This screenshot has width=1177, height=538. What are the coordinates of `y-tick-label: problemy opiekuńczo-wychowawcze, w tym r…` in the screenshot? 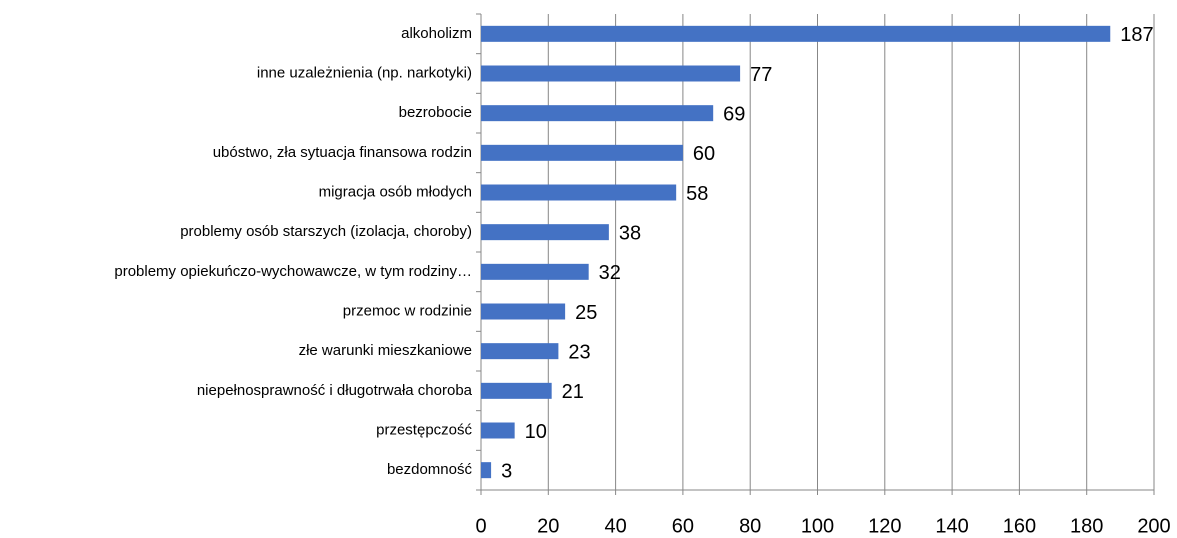 It's located at (293, 271).